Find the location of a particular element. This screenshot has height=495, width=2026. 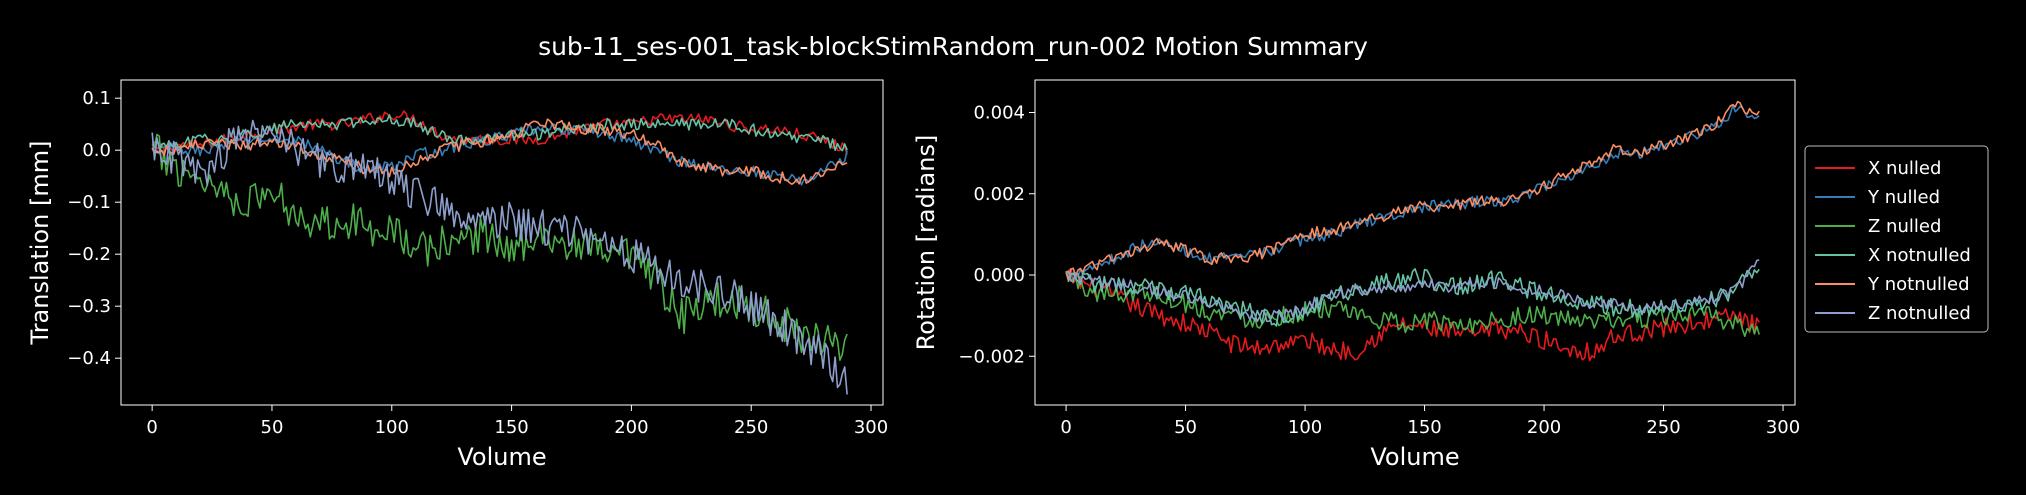

y-tick-label: −0.3 is located at coordinates (89, 306).